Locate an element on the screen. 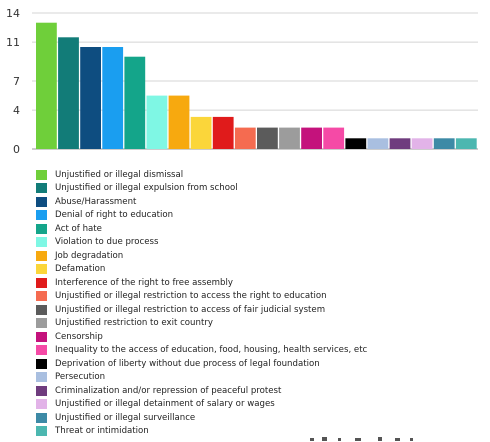 Image resolution: width=490 pixels, height=442 pixels. legend-item: Persecution is located at coordinates (261, 378).